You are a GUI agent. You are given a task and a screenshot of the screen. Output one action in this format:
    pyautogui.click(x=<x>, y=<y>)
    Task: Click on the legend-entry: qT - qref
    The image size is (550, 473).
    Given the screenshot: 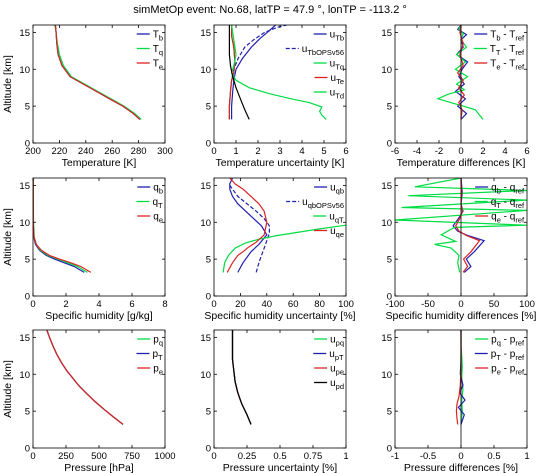 What is the action you would take?
    pyautogui.click(x=508, y=203)
    